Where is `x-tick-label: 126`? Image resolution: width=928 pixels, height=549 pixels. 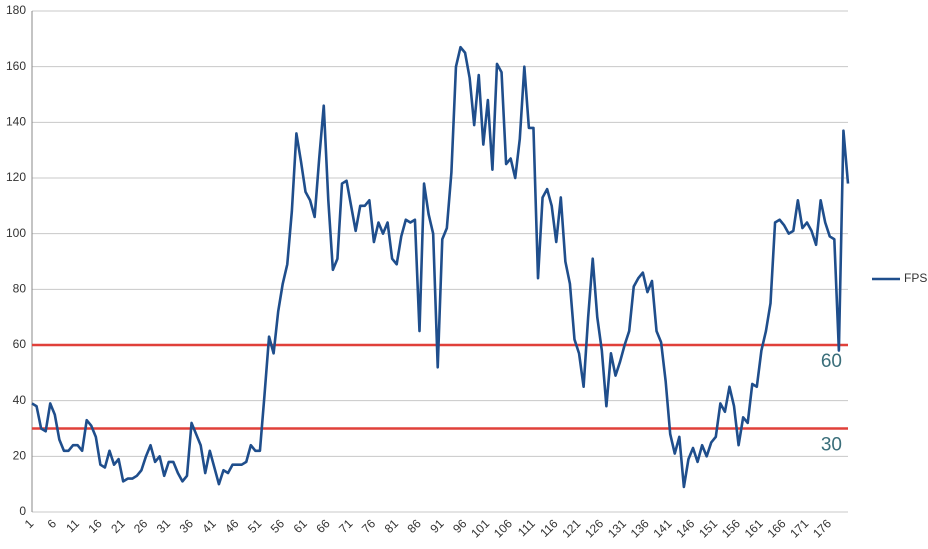
x-tick-label: 126 is located at coordinates (594, 528).